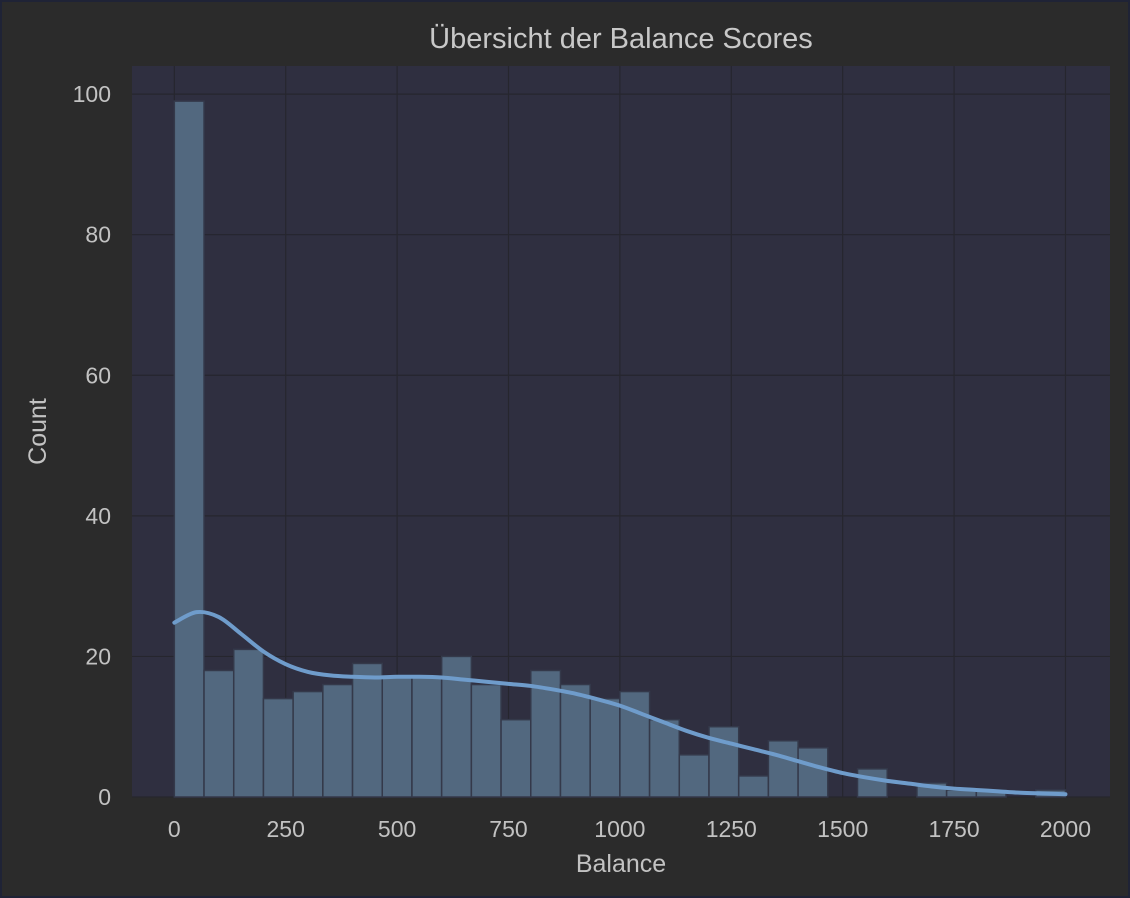 This screenshot has width=1130, height=898. What do you see at coordinates (619, 829) in the screenshot?
I see `x-tick-label: 1000` at bounding box center [619, 829].